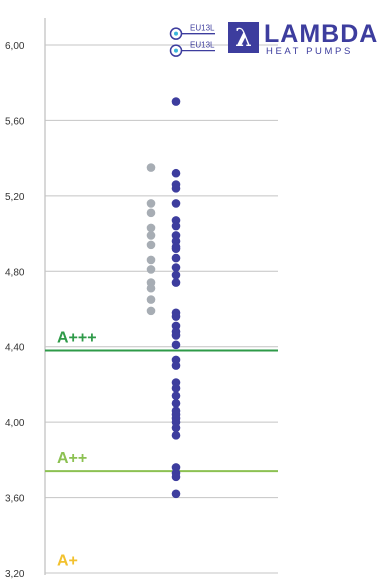 This screenshot has height=580, width=378. Describe the element at coordinates (321, 34) in the screenshot. I see `logo-title: LAMBDA` at that location.